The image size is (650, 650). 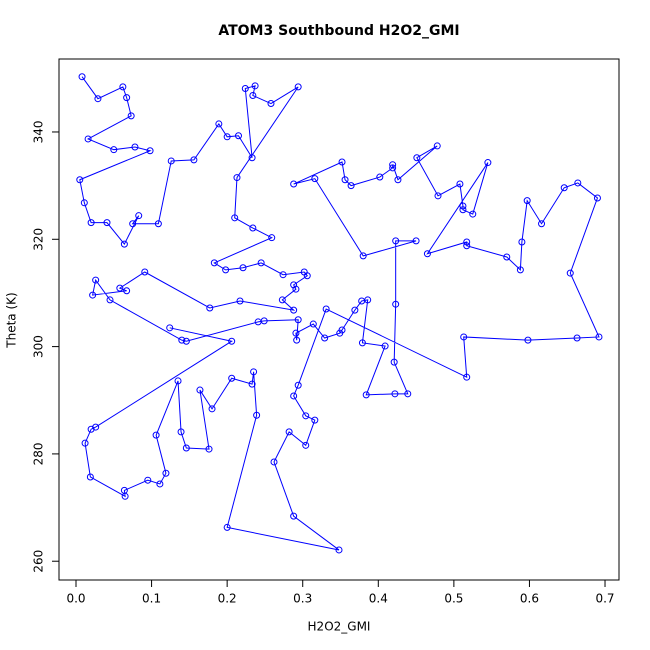 What do you see at coordinates (39, 132) in the screenshot?
I see `y-tick-label: 340` at bounding box center [39, 132].